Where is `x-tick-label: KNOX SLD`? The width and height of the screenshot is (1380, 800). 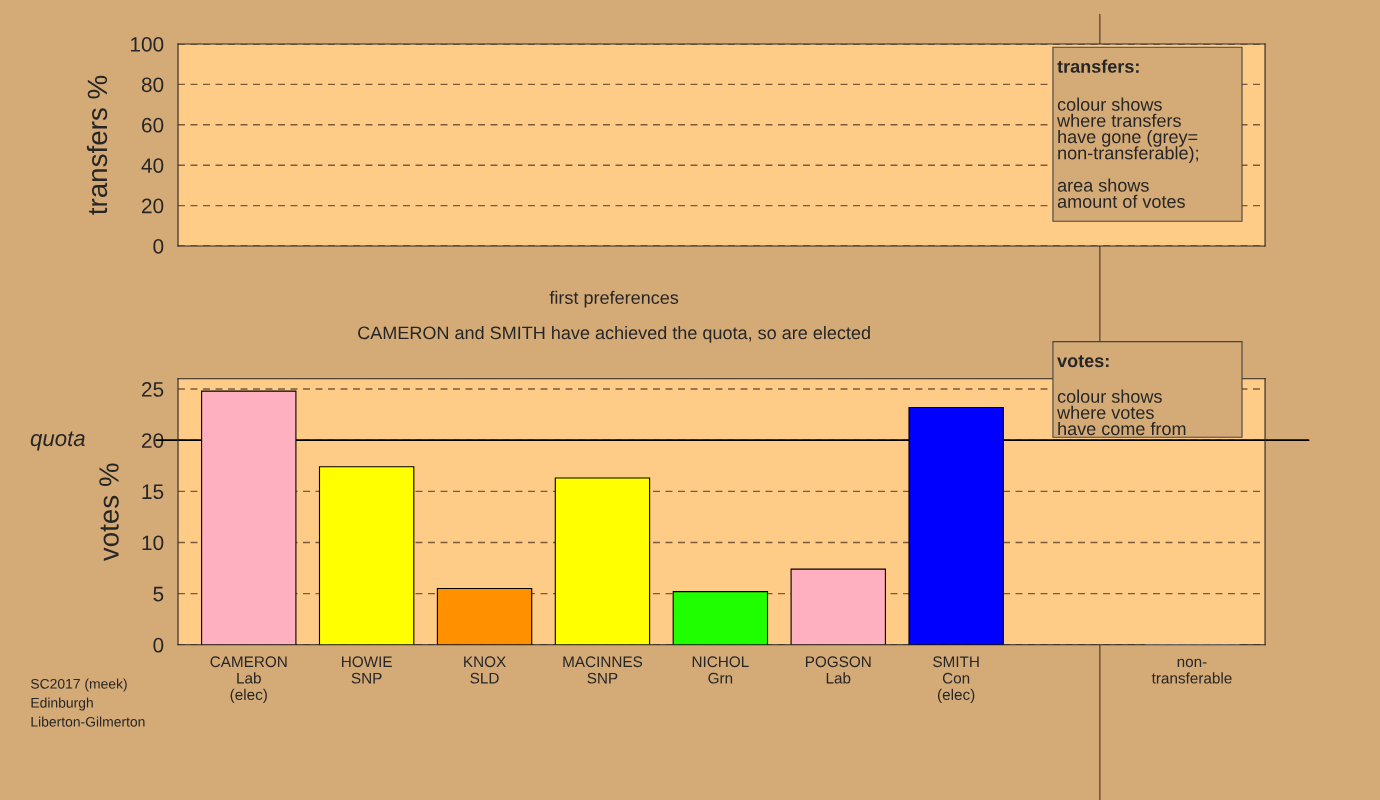
x-tick-label: KNOX SLD is located at coordinates (485, 670).